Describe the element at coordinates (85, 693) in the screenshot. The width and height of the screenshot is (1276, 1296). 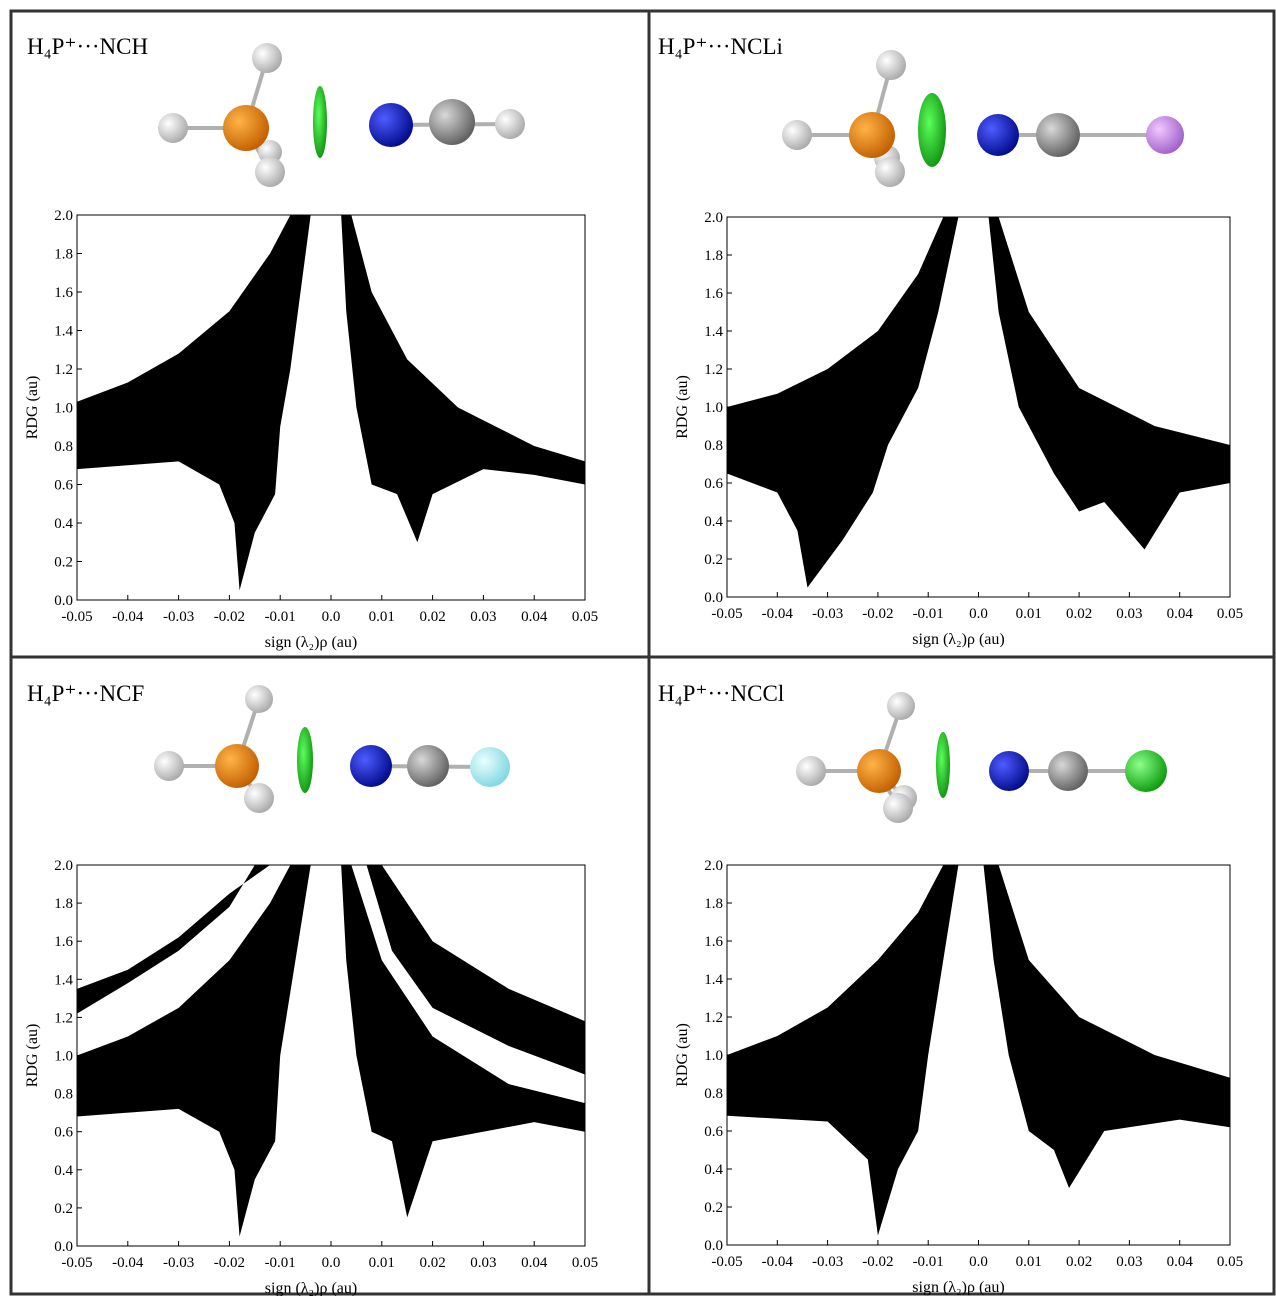
I see `panel-title: H₄P⁺···NCF` at that location.